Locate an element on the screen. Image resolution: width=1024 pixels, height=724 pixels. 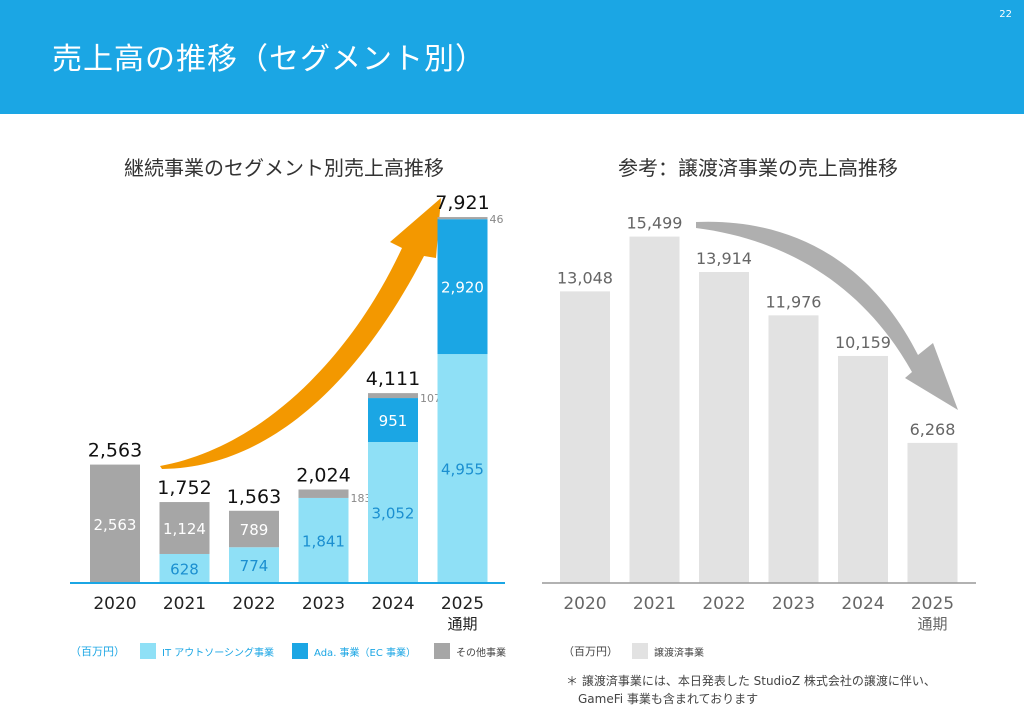
legend-swatch-other is located at coordinates (442, 651).